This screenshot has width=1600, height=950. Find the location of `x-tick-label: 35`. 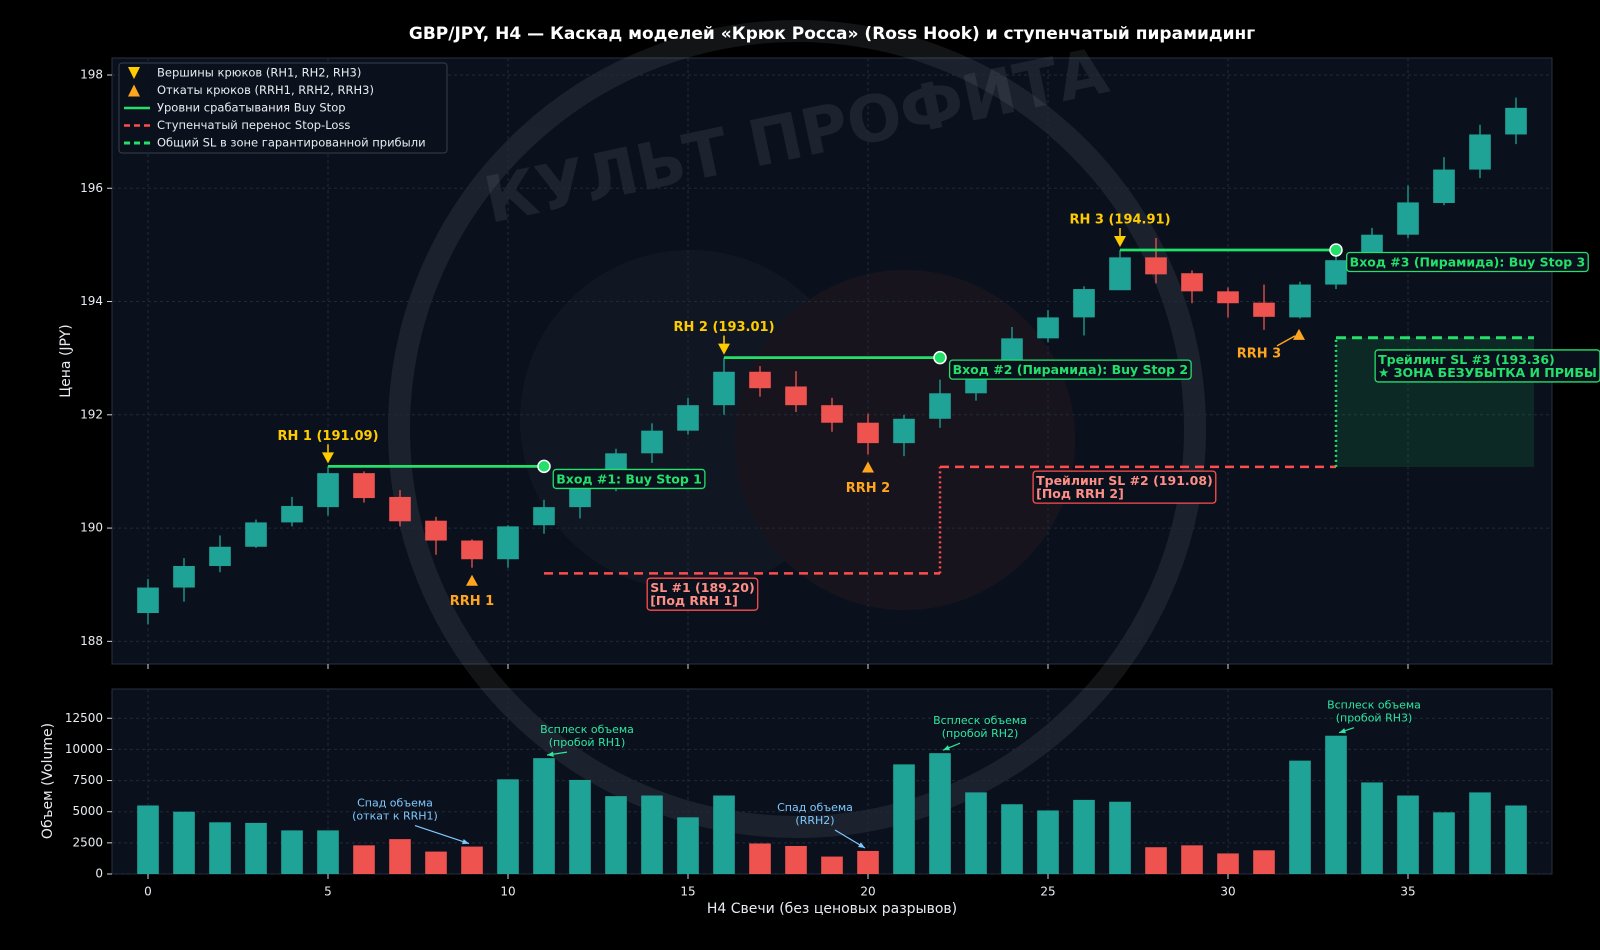

x-tick-label: 35 is located at coordinates (1407, 892).